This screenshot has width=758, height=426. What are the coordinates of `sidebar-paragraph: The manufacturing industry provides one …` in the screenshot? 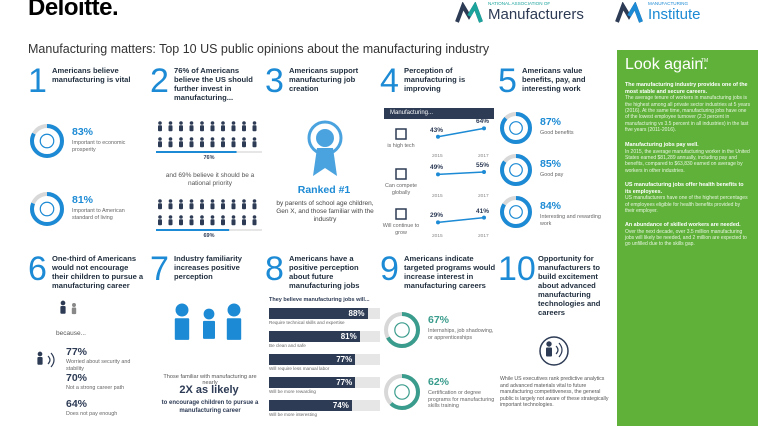 It's located at (688, 108).